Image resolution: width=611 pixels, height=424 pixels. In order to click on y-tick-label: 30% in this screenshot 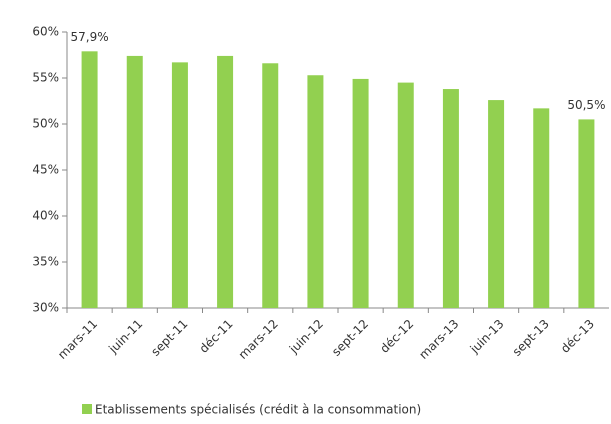, I will do `click(45, 308)`.